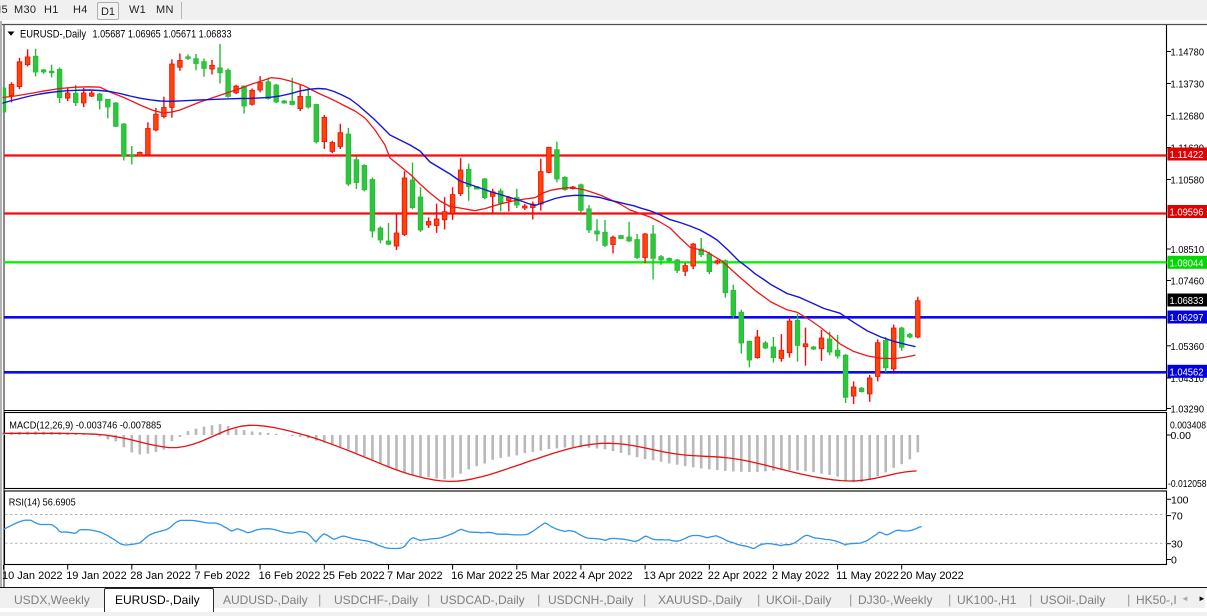 This screenshot has width=1207, height=616. What do you see at coordinates (1187, 263) in the screenshot?
I see `svg-text: 1.08044` at bounding box center [1187, 263].